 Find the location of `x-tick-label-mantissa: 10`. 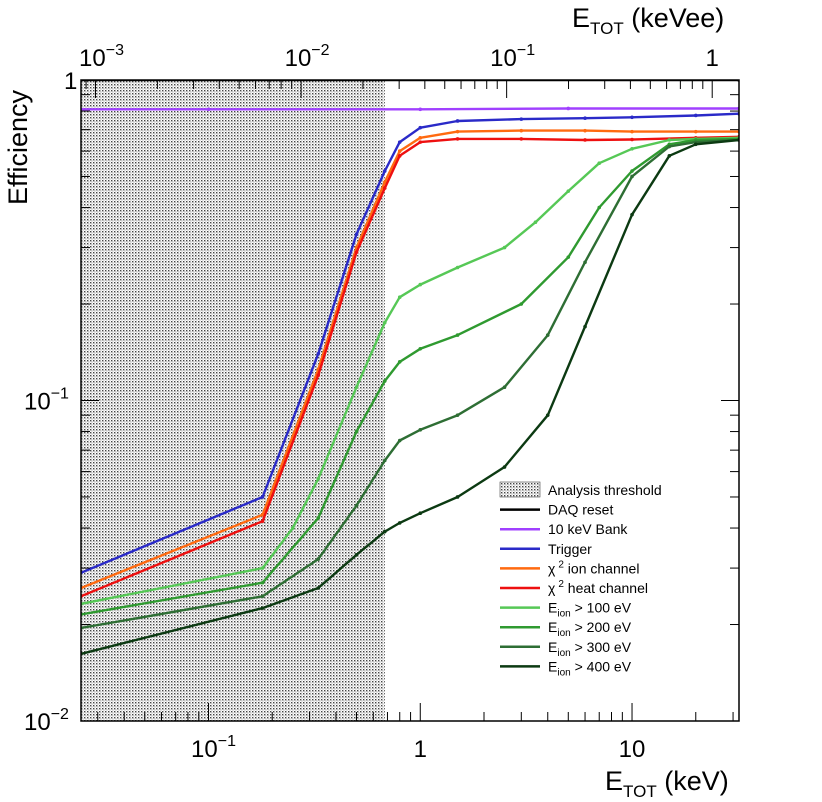

x-tick-label-mantissa: 10 is located at coordinates (632, 749).